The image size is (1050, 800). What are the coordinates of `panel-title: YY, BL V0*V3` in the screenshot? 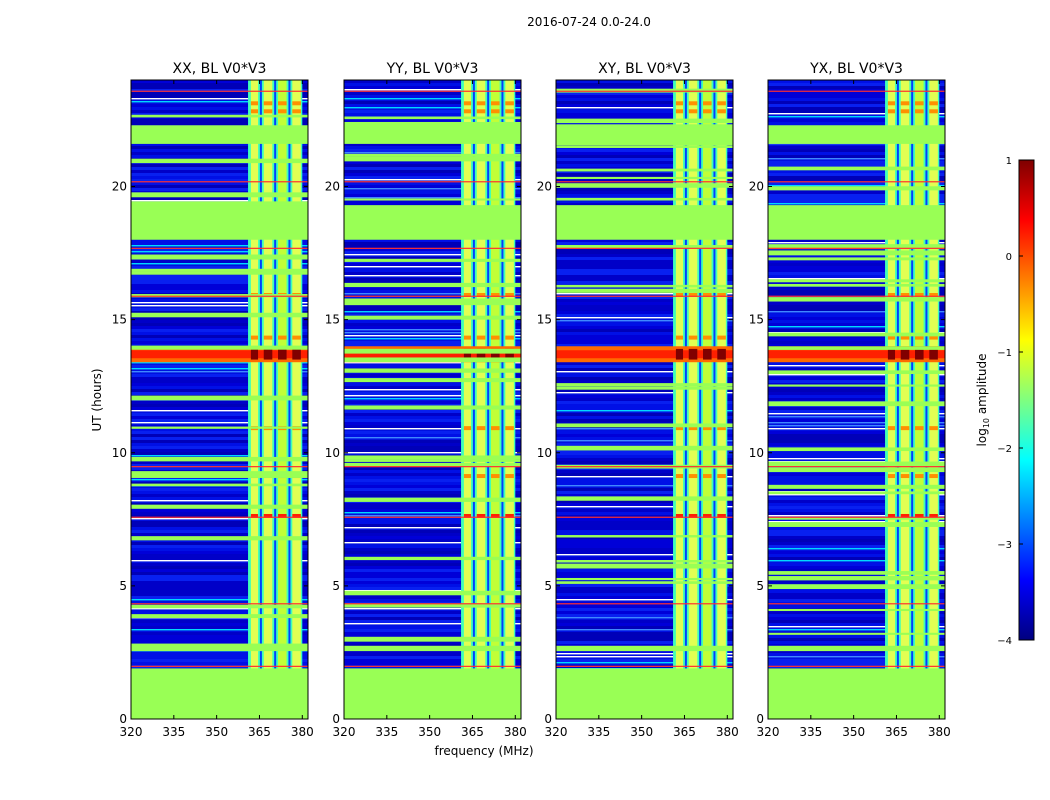 It's located at (432, 69).